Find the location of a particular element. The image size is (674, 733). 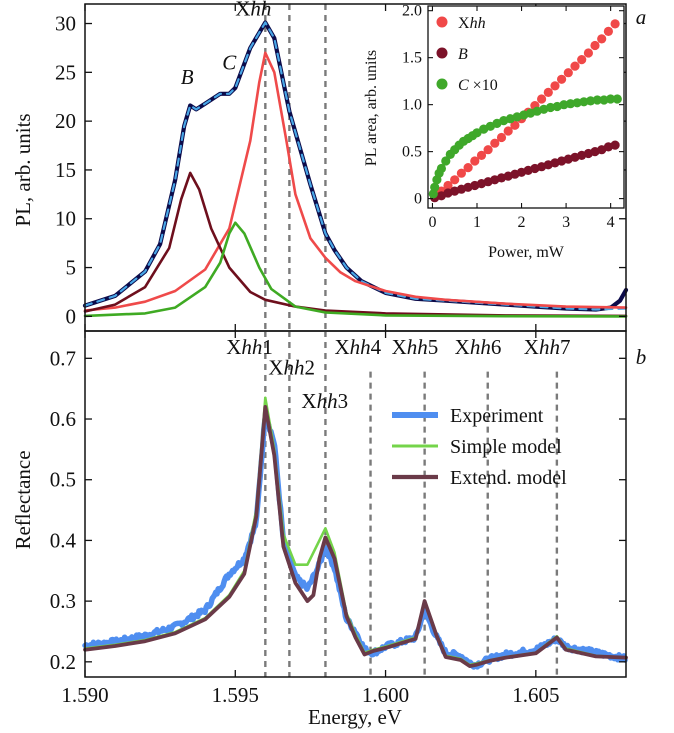

panel-b-annotation-xhh4-italic: hh is located at coordinates (360, 347).